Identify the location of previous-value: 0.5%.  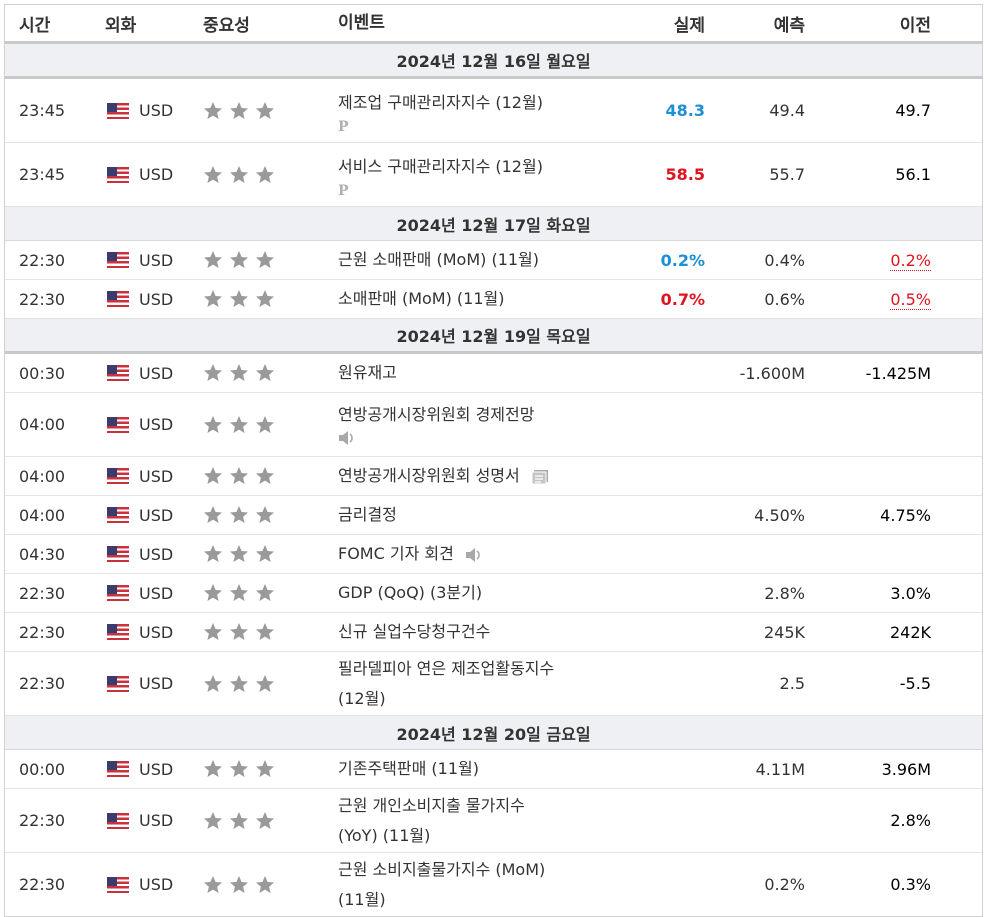
(868, 299).